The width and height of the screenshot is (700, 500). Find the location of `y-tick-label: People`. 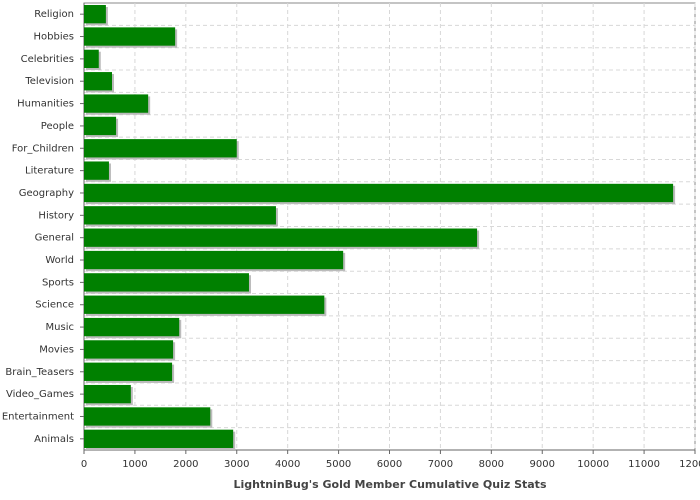

y-tick-label: People is located at coordinates (57, 126).